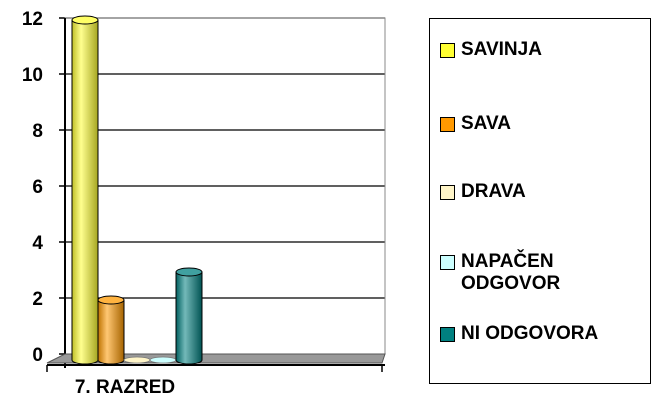 The width and height of the screenshot is (658, 403). I want to click on y-tick-label: 12, so click(32, 19).